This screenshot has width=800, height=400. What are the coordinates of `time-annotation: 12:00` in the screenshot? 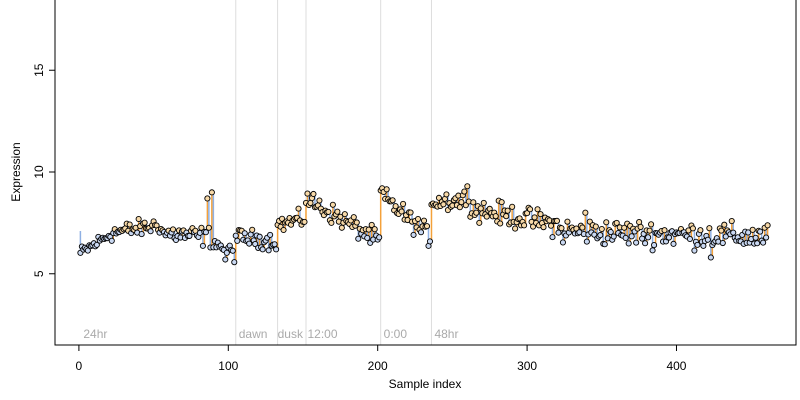 It's located at (322, 334).